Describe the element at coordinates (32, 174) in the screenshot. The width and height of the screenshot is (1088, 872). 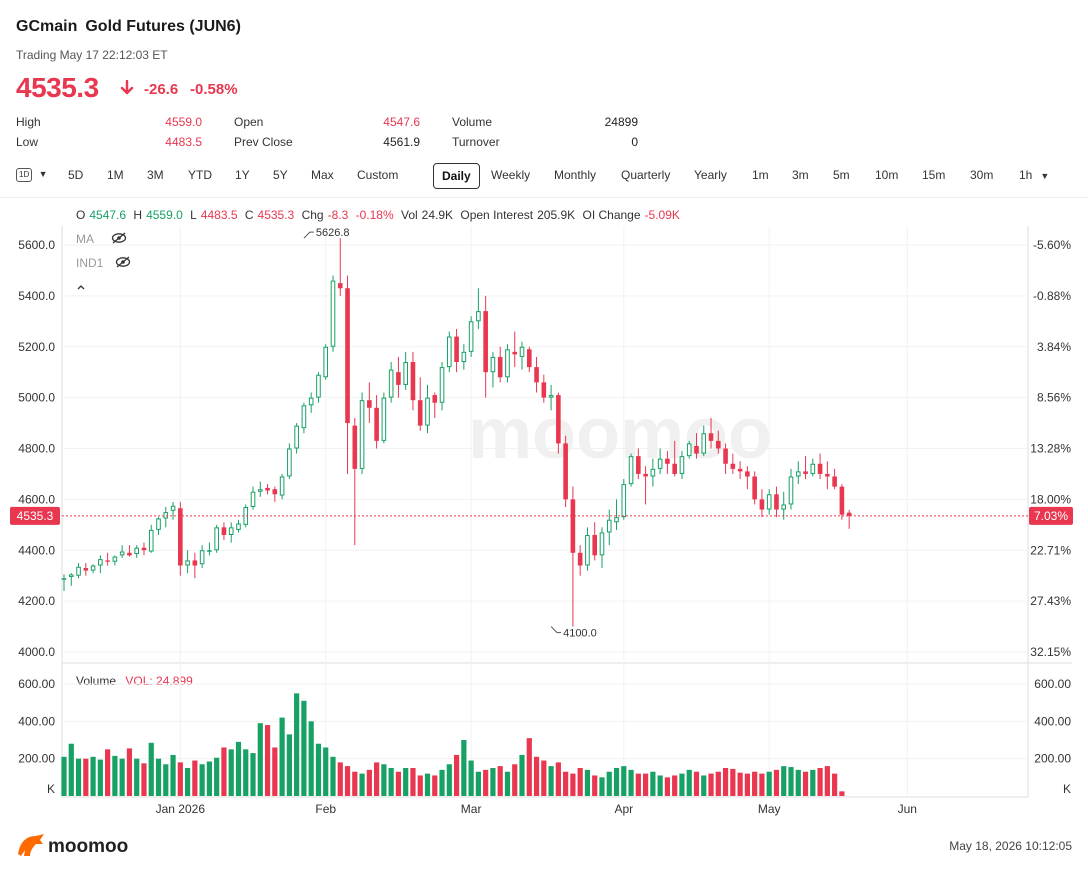
I see `chart-type-dropdown: 1D ▼` at that location.